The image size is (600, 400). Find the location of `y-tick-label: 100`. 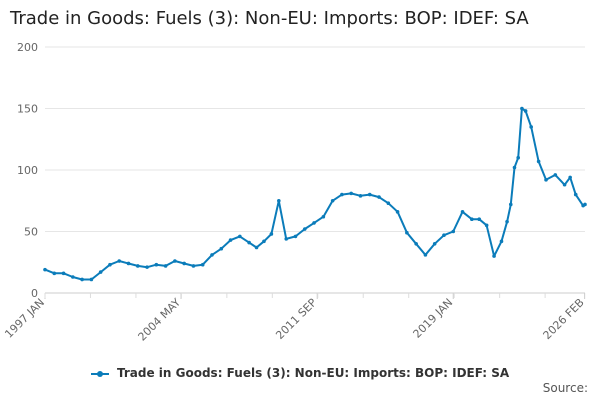

y-tick-label: 100 is located at coordinates (27, 170).